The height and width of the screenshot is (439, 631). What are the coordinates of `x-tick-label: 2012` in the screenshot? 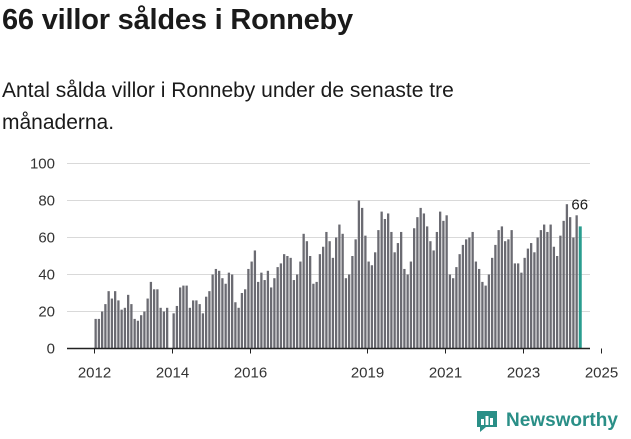 It's located at (94, 373).